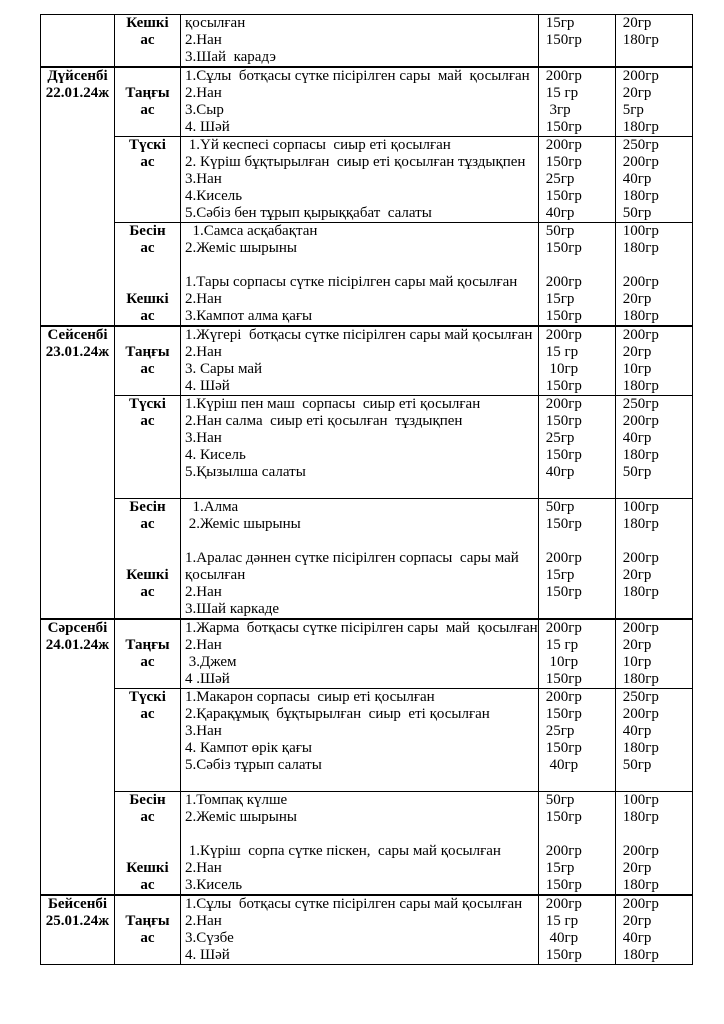 The image size is (724, 1024). What do you see at coordinates (77, 921) in the screenshot?
I see `day-date: 25.01.24ж` at bounding box center [77, 921].